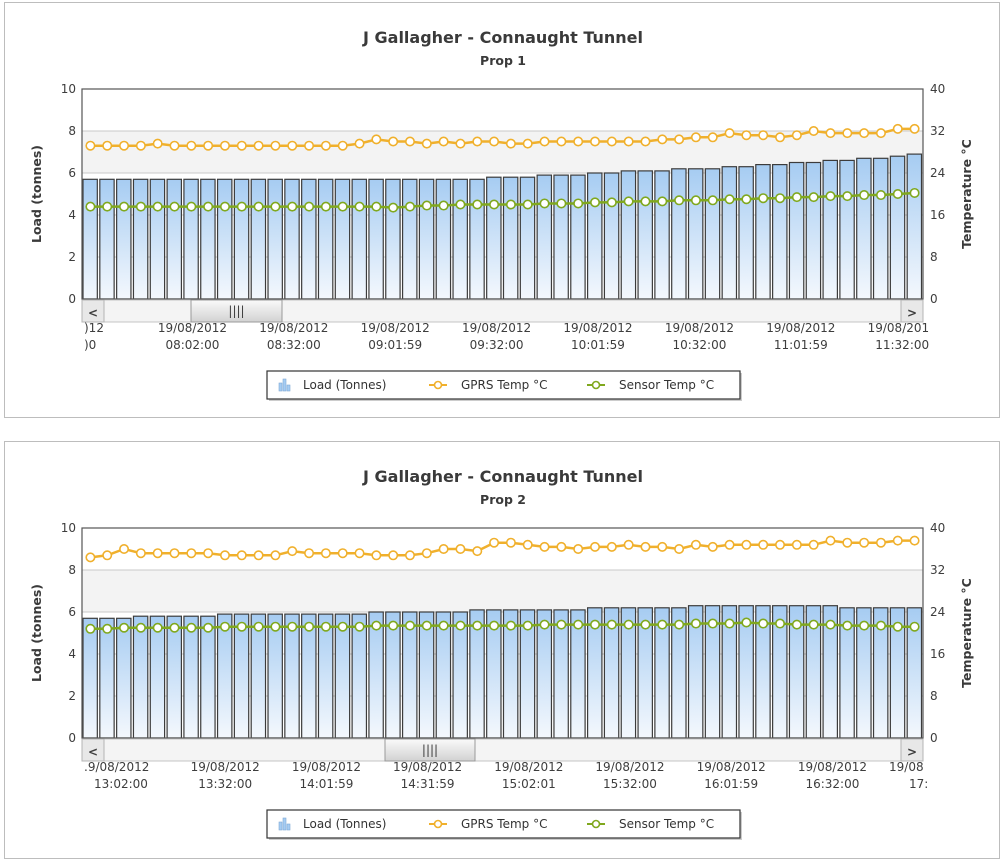 The image size is (1005, 861). What do you see at coordinates (395, 345) in the screenshot?
I see `x-axis-tick-time: 09:01:59` at bounding box center [395, 345].